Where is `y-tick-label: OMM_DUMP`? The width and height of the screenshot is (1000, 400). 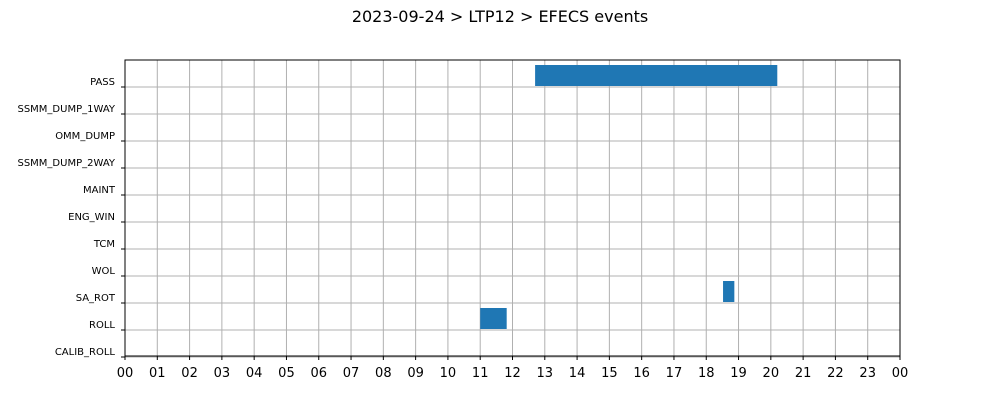
y-tick-label: OMM_DUMP is located at coordinates (85, 136).